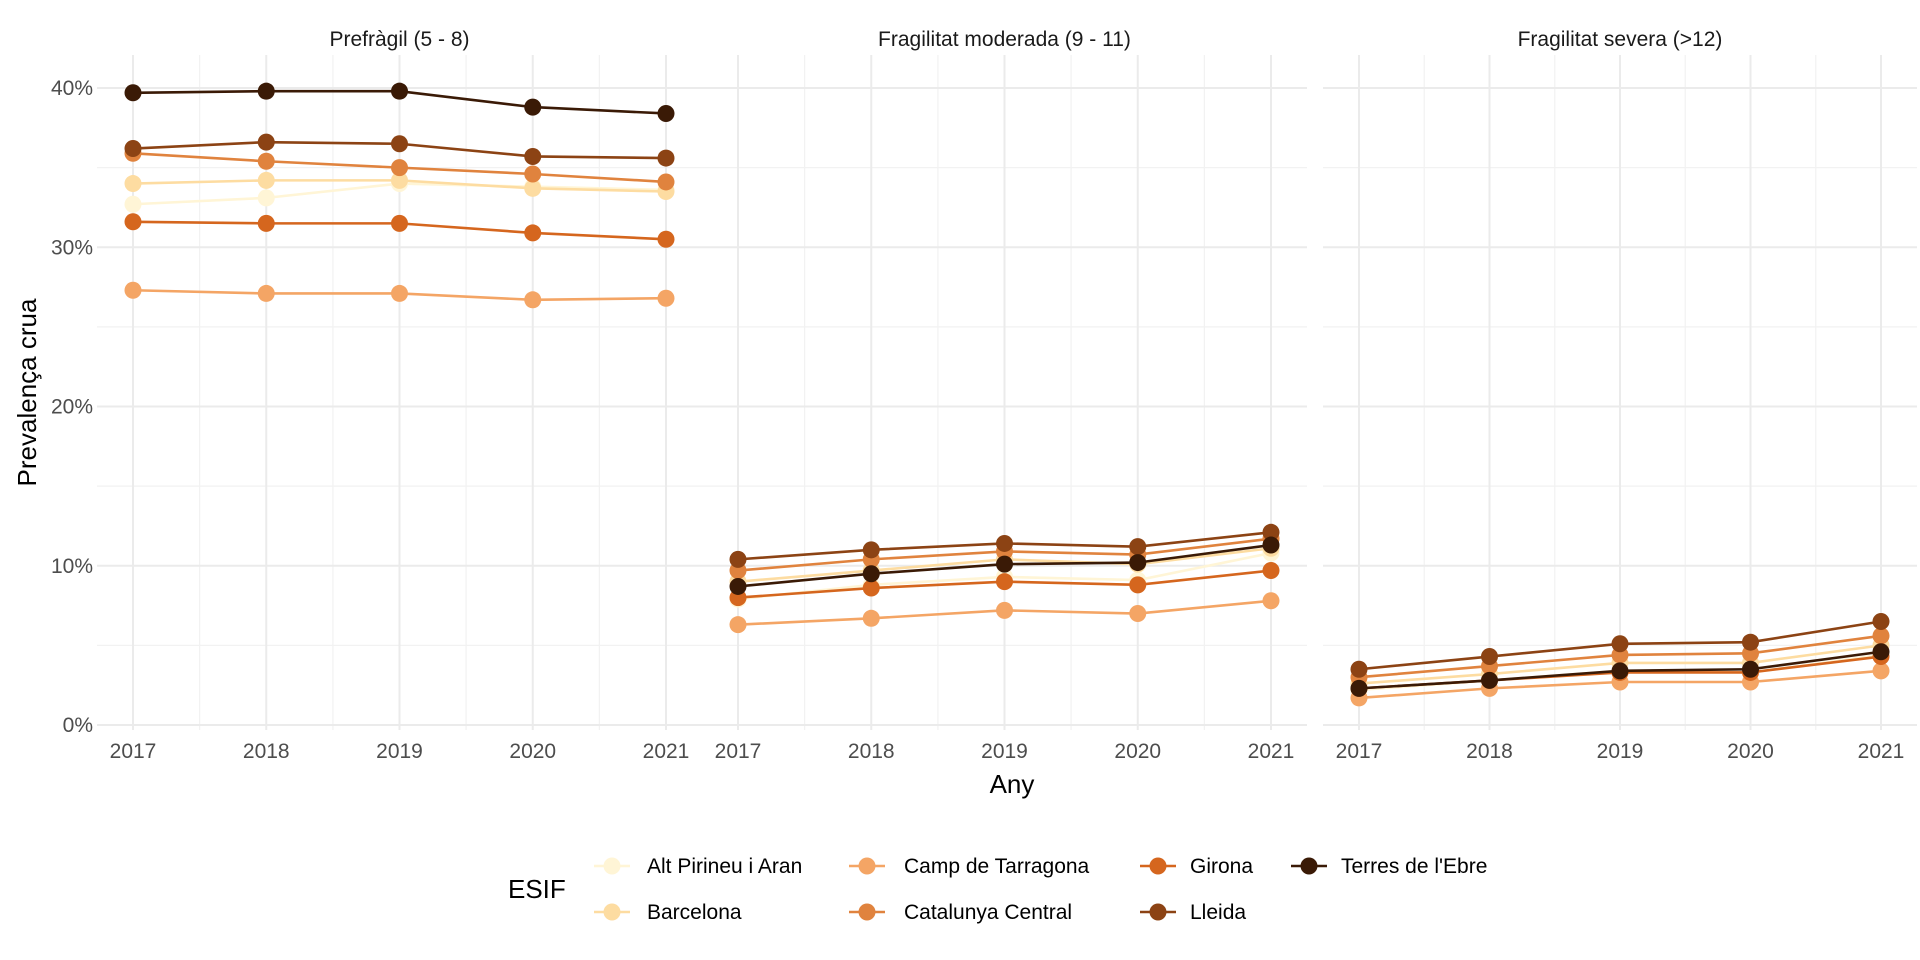 The width and height of the screenshot is (1920, 960). What do you see at coordinates (399, 39) in the screenshot?
I see `panel-title: Prefràgil (5 - 8)` at bounding box center [399, 39].